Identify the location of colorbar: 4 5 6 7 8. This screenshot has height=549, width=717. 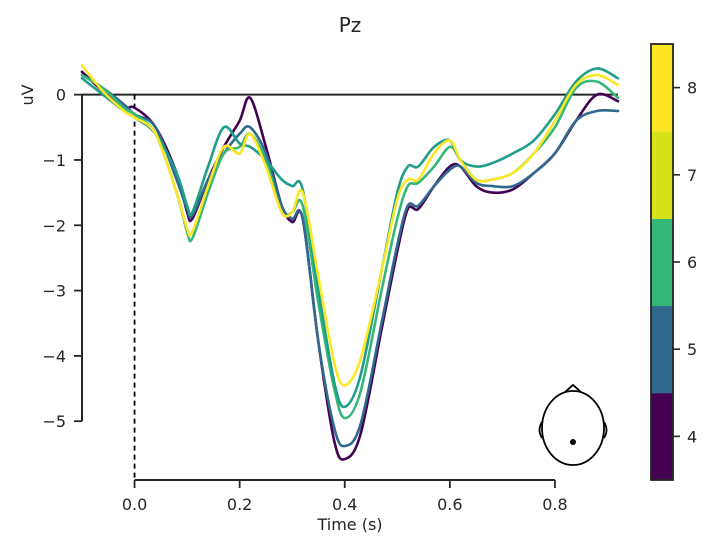
(673, 262).